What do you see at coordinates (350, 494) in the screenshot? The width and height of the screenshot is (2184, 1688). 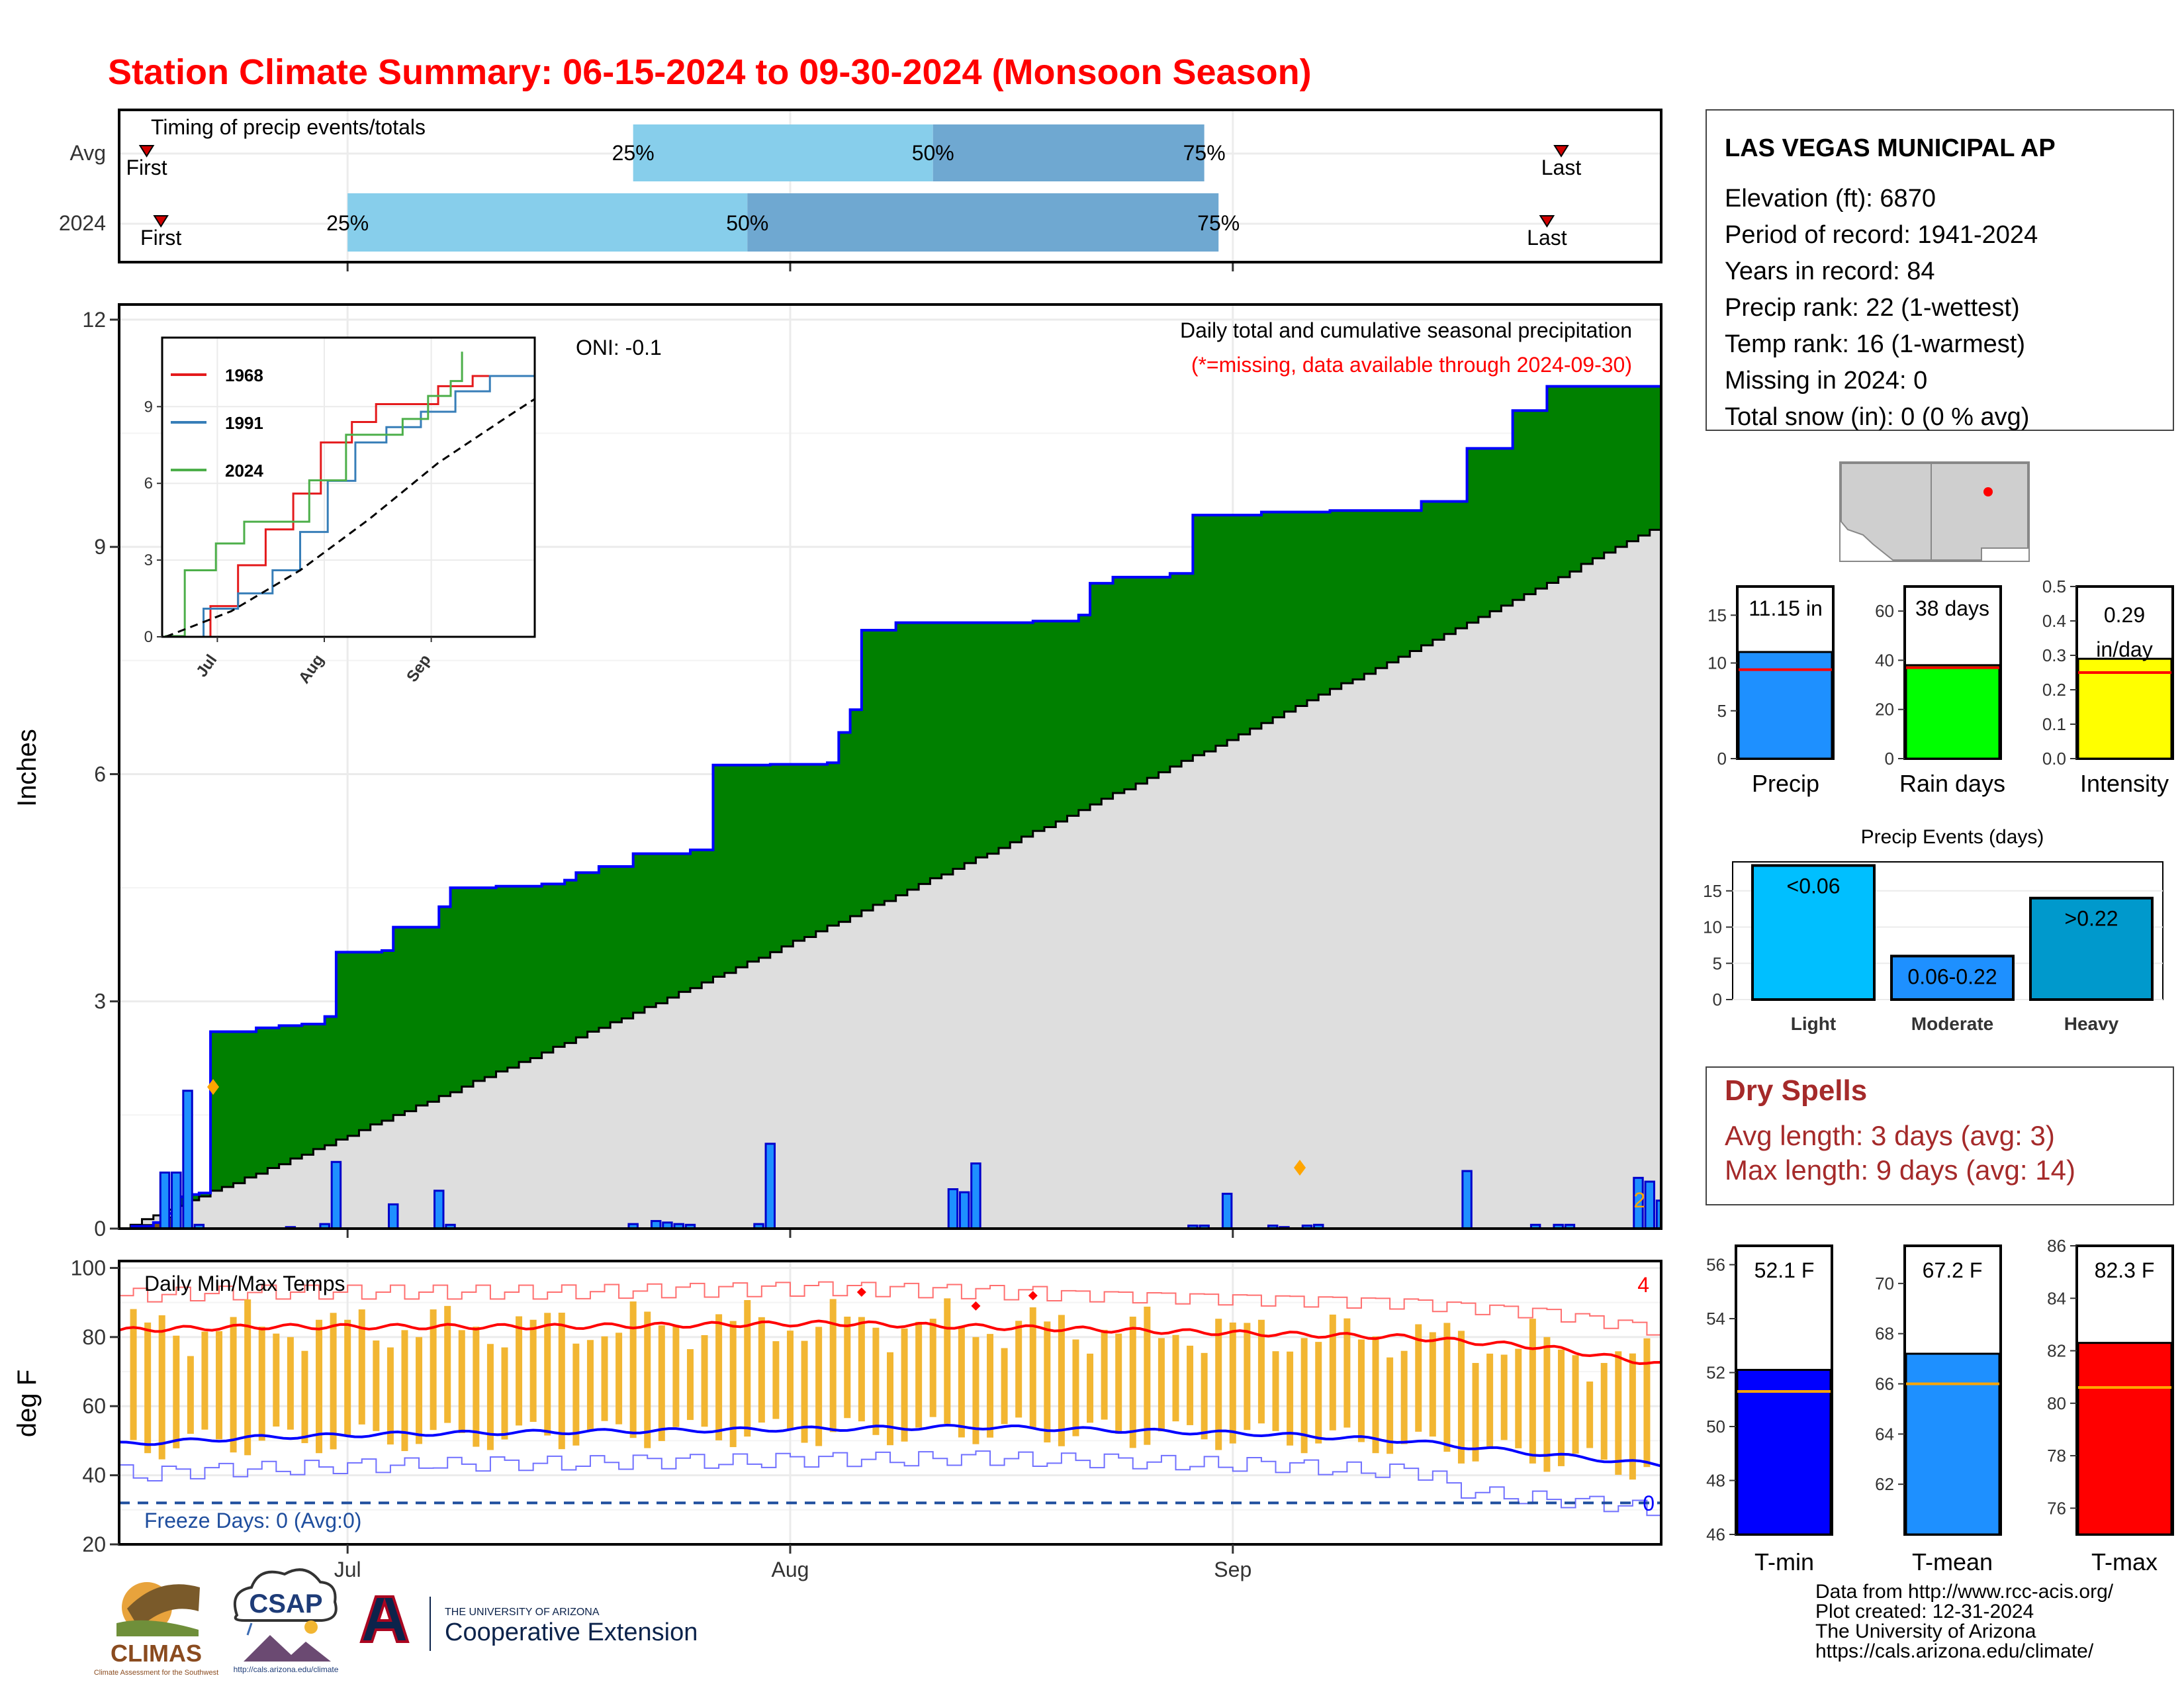 I see `inset-series` at bounding box center [350, 494].